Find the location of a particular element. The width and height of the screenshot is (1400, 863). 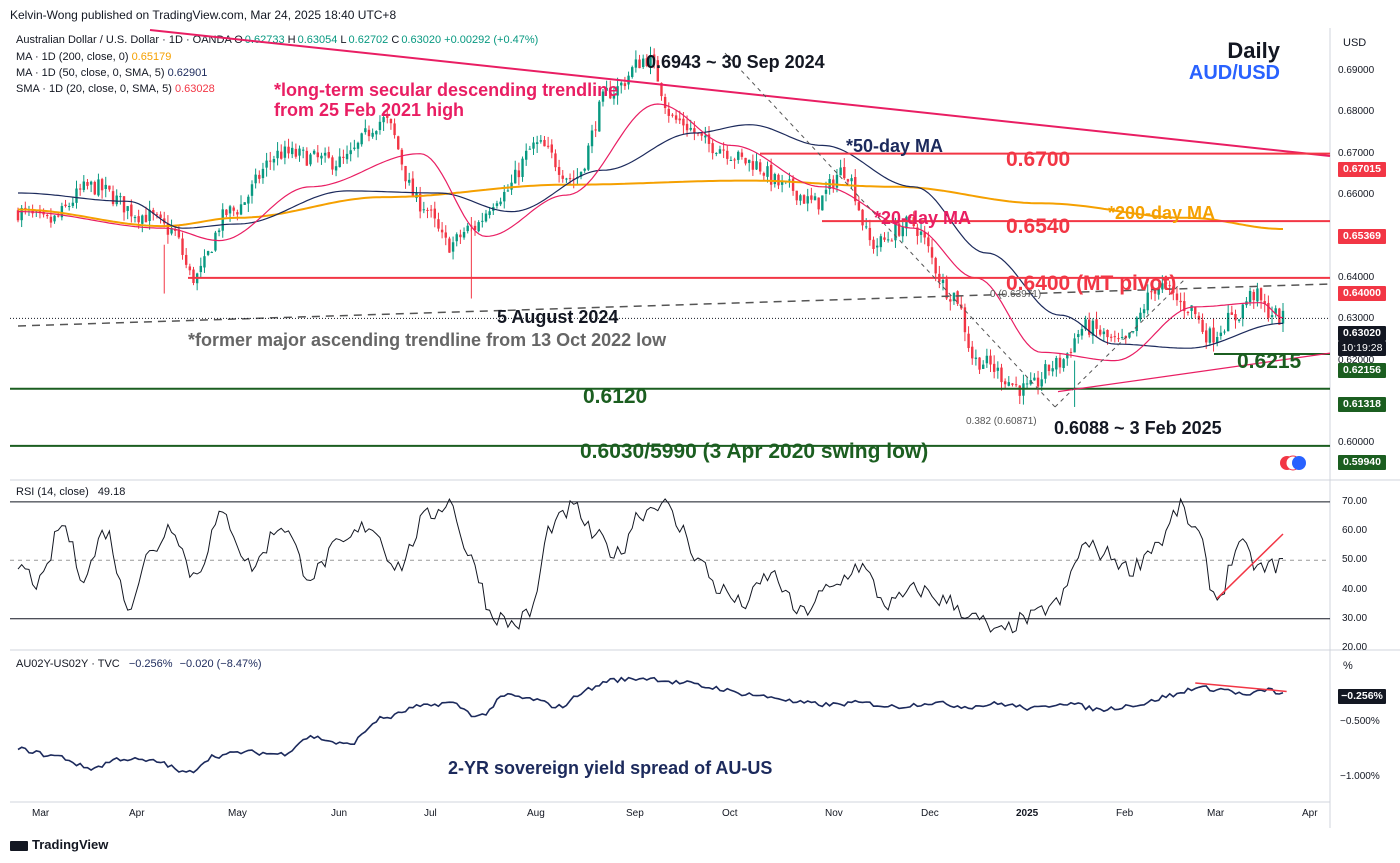

annotation-ma200: *200-day MA is located at coordinates (1162, 213).